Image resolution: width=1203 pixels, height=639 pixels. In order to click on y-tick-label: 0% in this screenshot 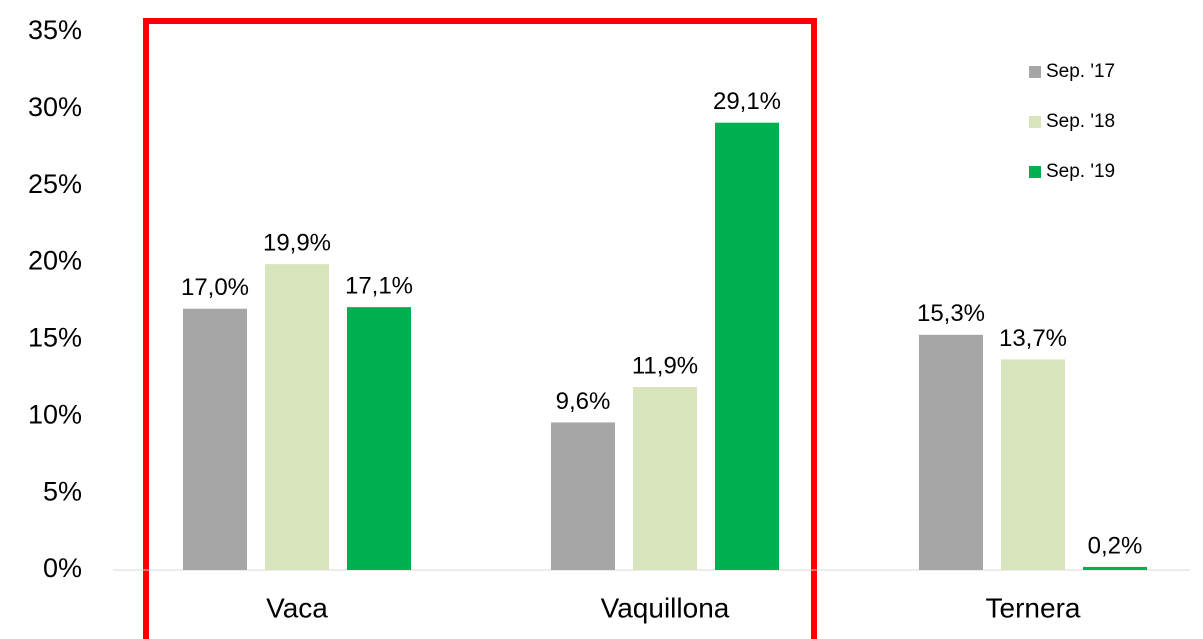, I will do `click(62, 568)`.